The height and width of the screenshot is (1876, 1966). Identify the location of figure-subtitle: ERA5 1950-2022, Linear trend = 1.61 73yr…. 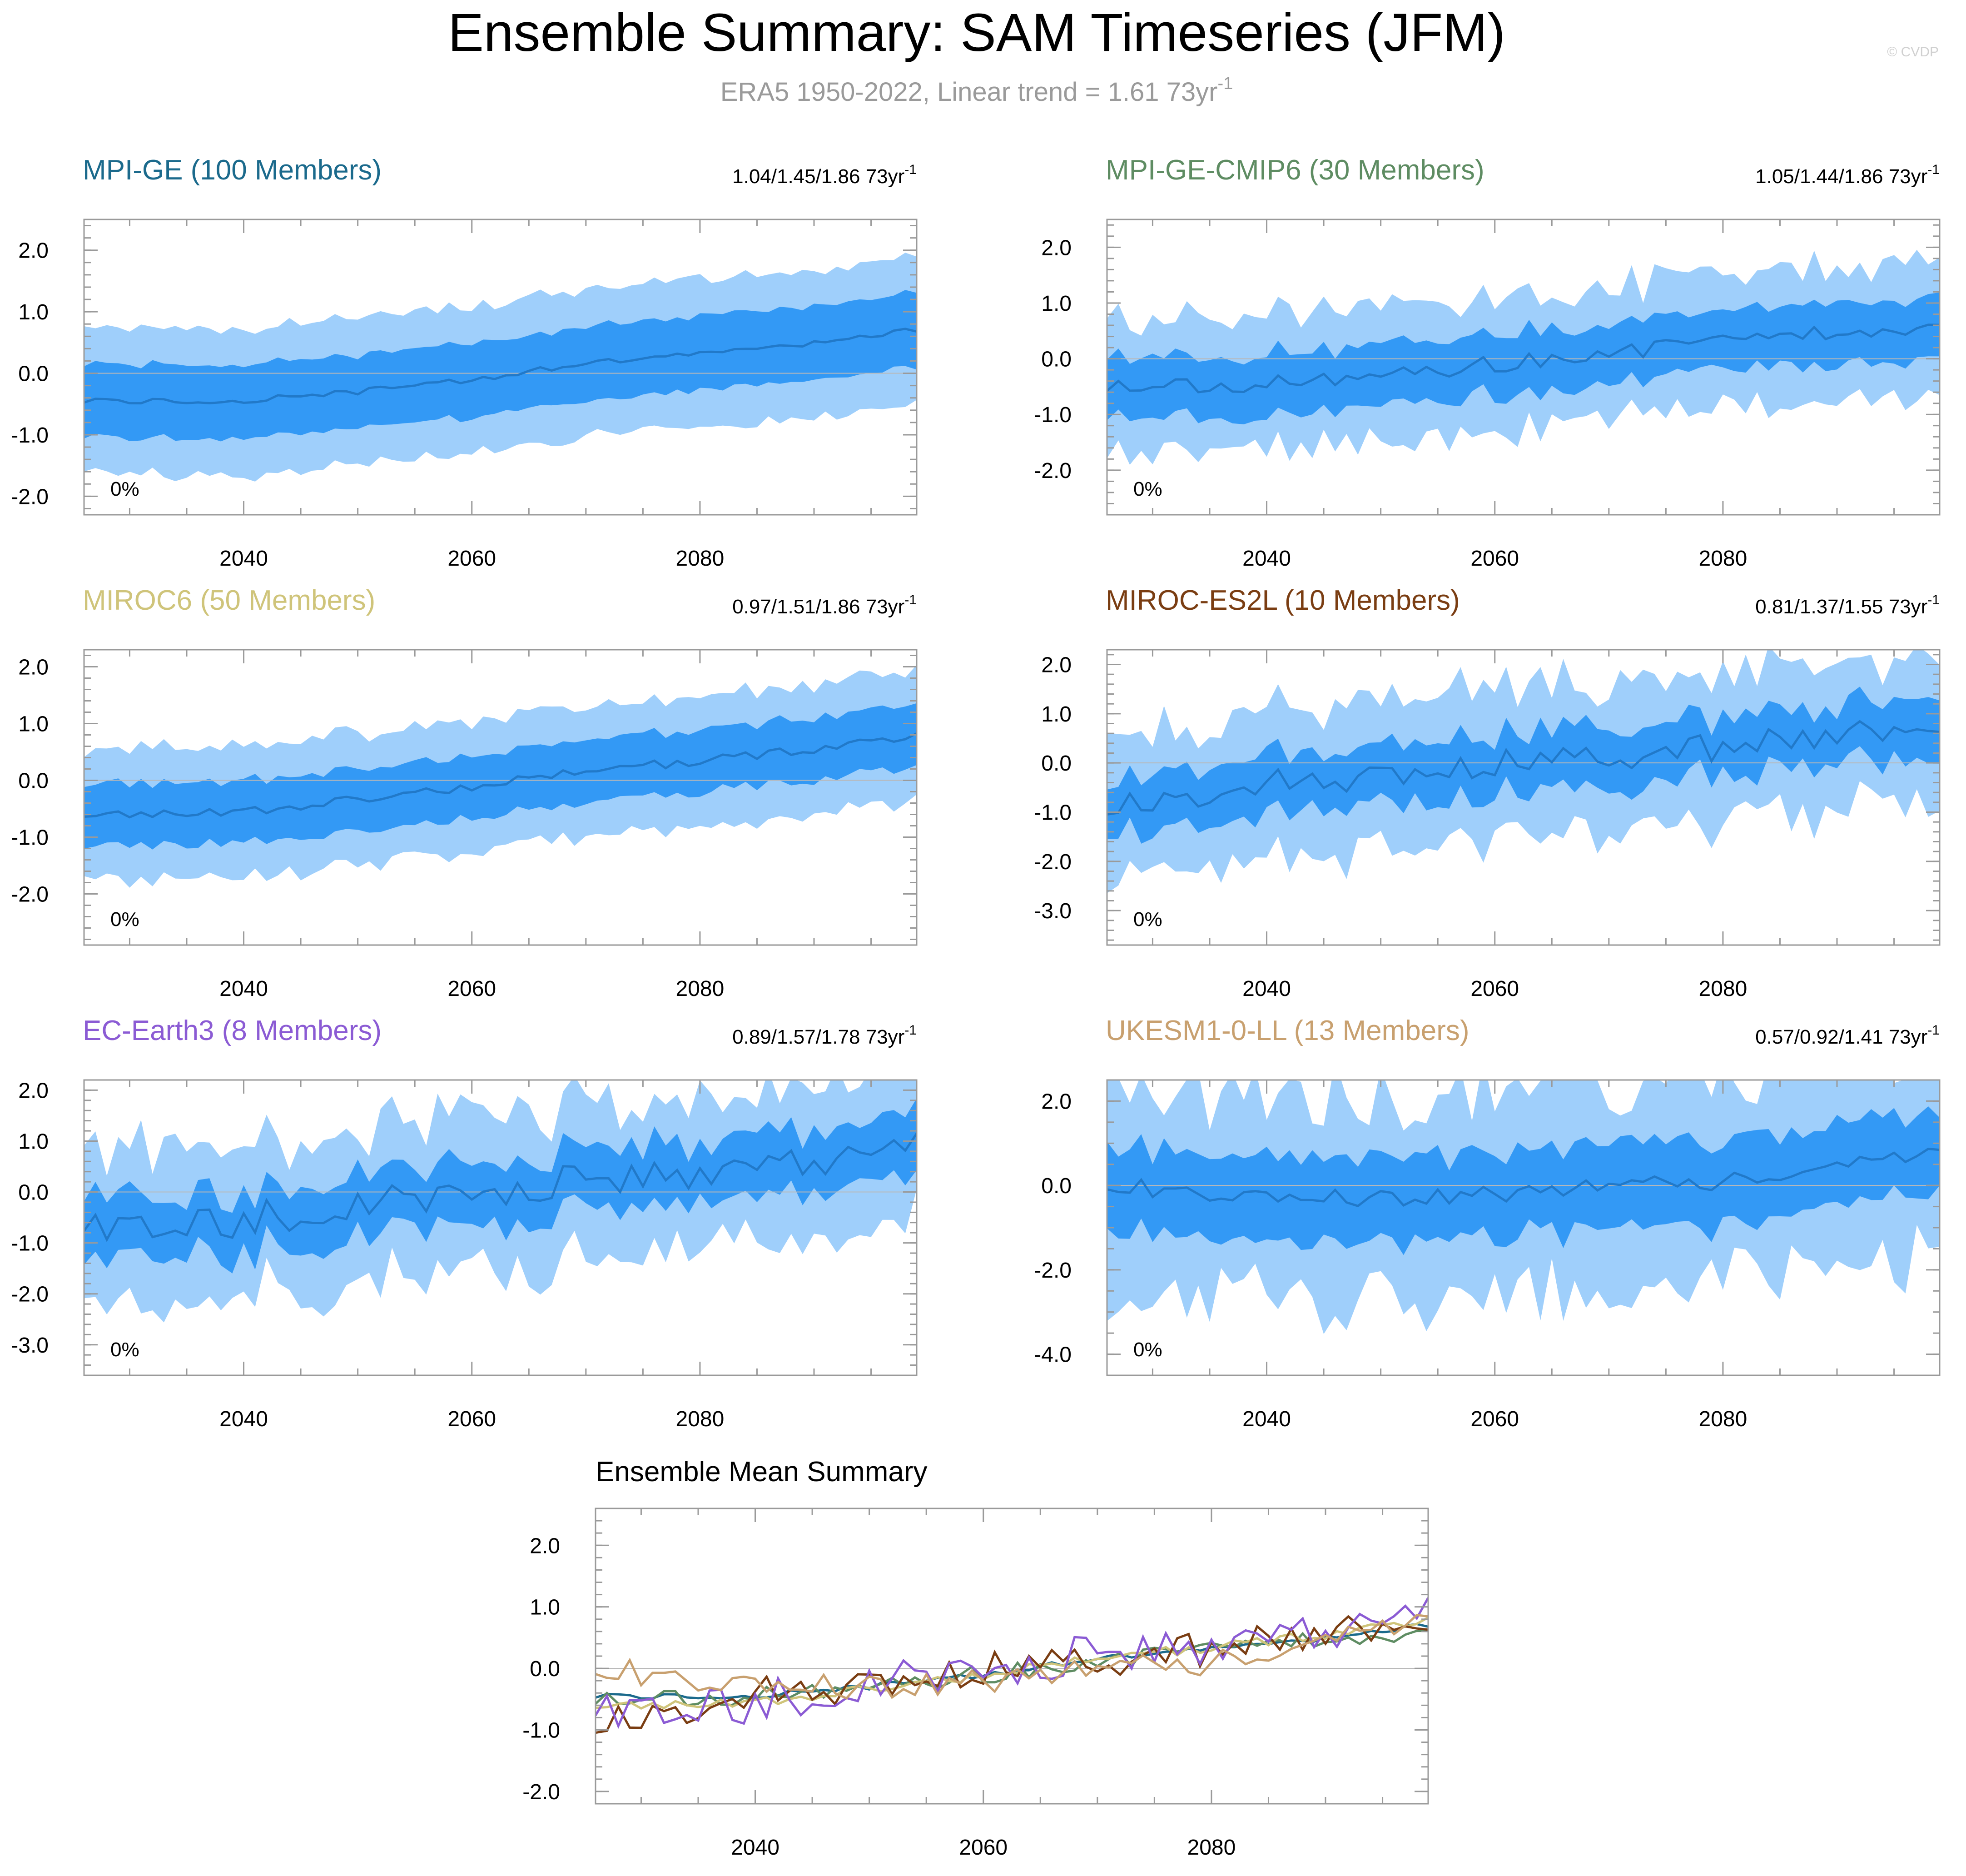
(976, 90).